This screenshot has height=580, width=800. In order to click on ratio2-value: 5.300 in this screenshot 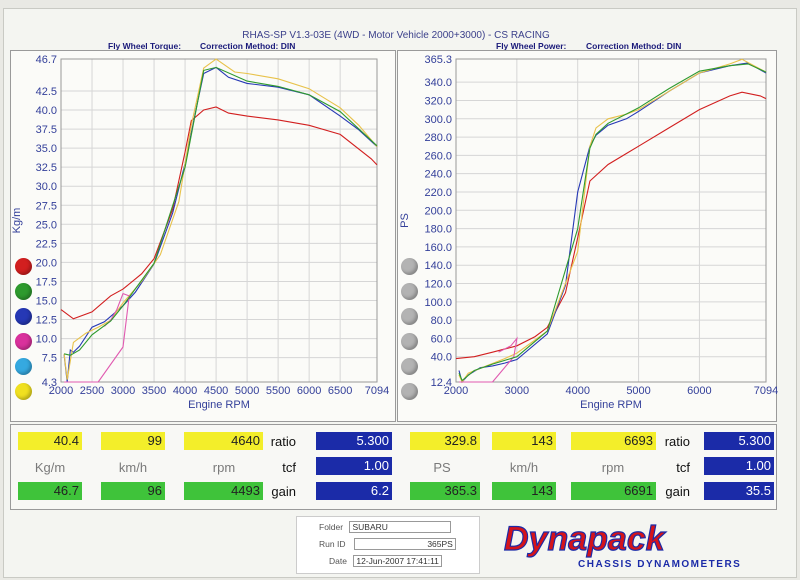, I will do `click(739, 441)`.